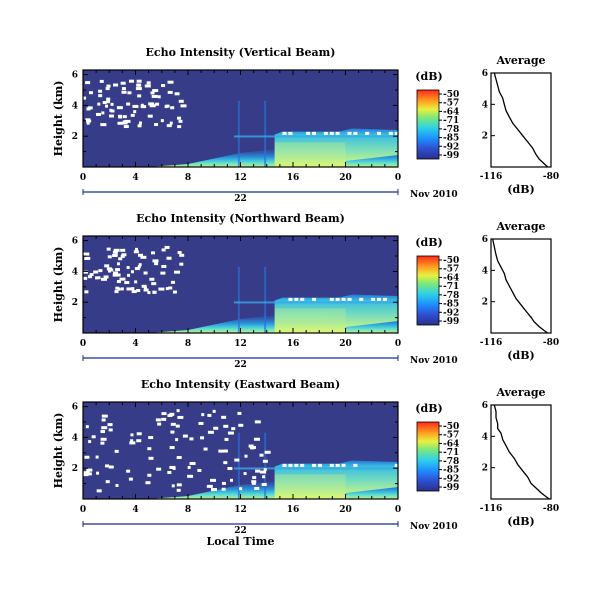 The width and height of the screenshot is (615, 598). I want to click on x-tick-label: 8, so click(188, 510).